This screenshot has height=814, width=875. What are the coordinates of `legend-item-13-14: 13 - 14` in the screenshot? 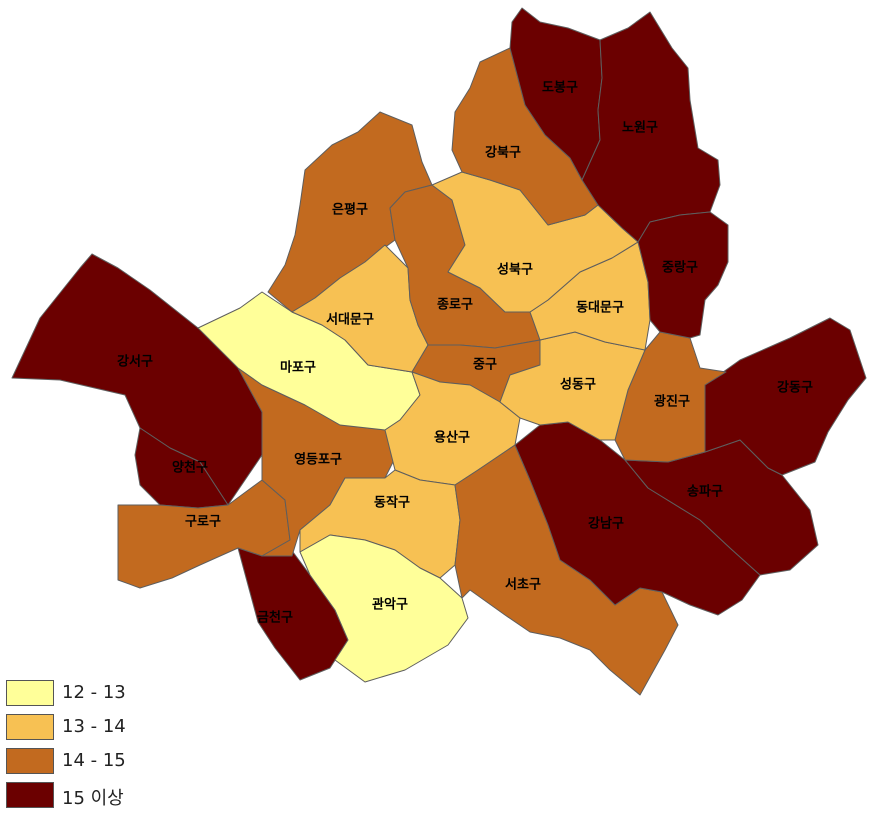 It's located at (106, 729).